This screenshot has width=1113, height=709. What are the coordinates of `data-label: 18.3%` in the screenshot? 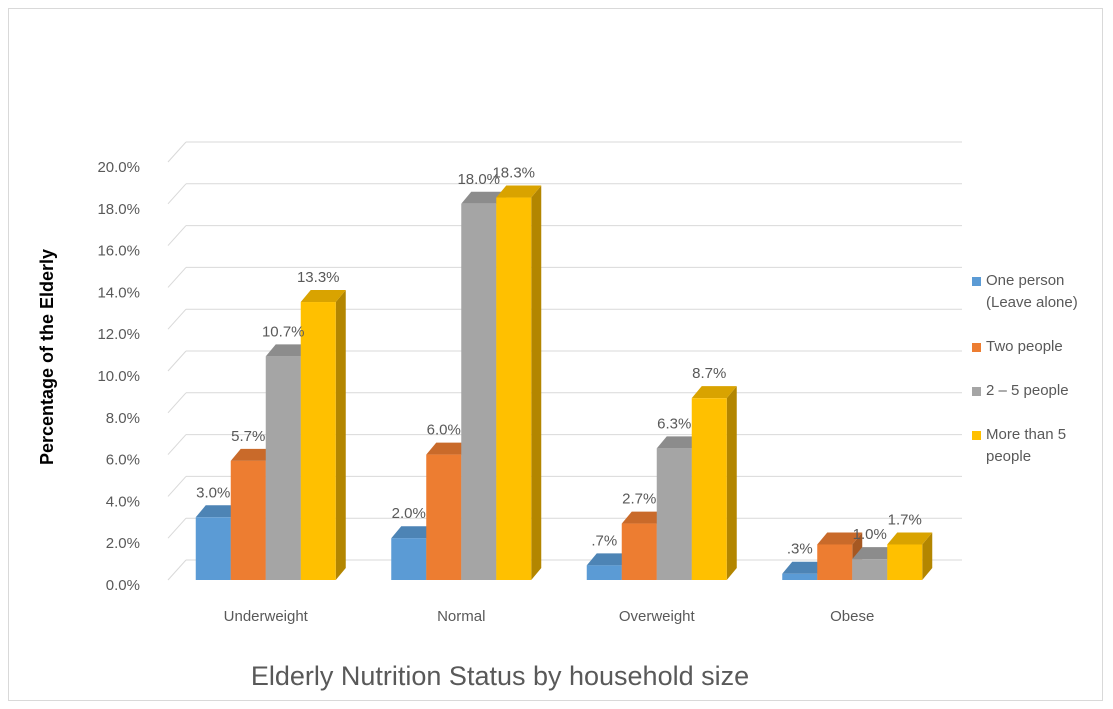 It's located at (513, 172).